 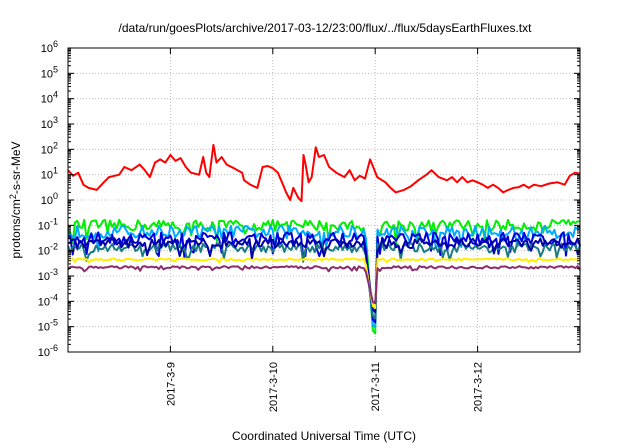 I want to click on y-tick-label: 10⁵, so click(x=49, y=72).